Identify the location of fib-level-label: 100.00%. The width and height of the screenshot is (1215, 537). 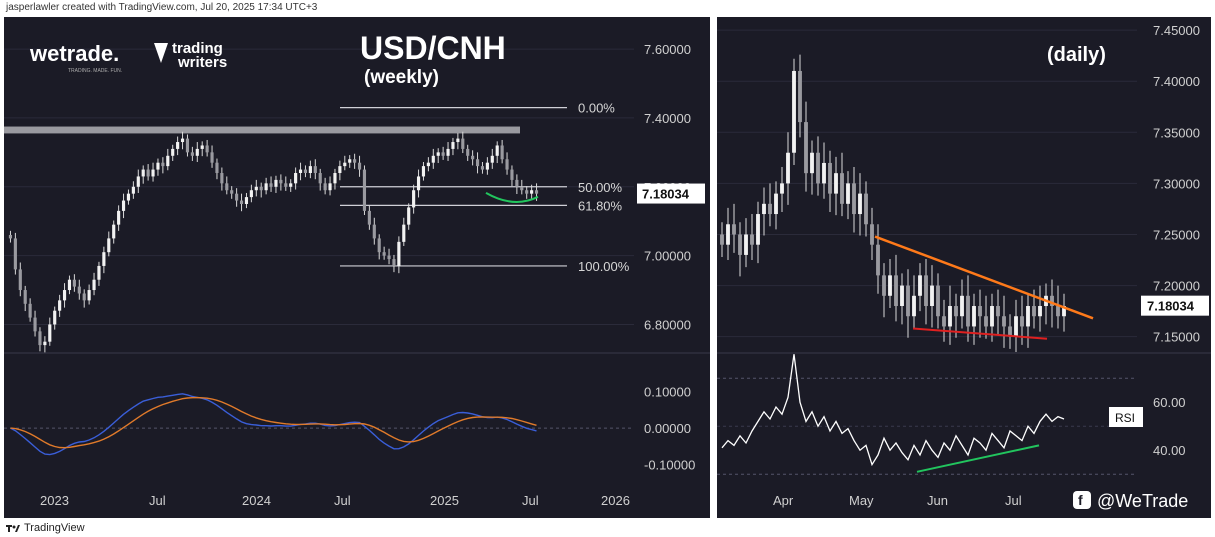
(604, 266).